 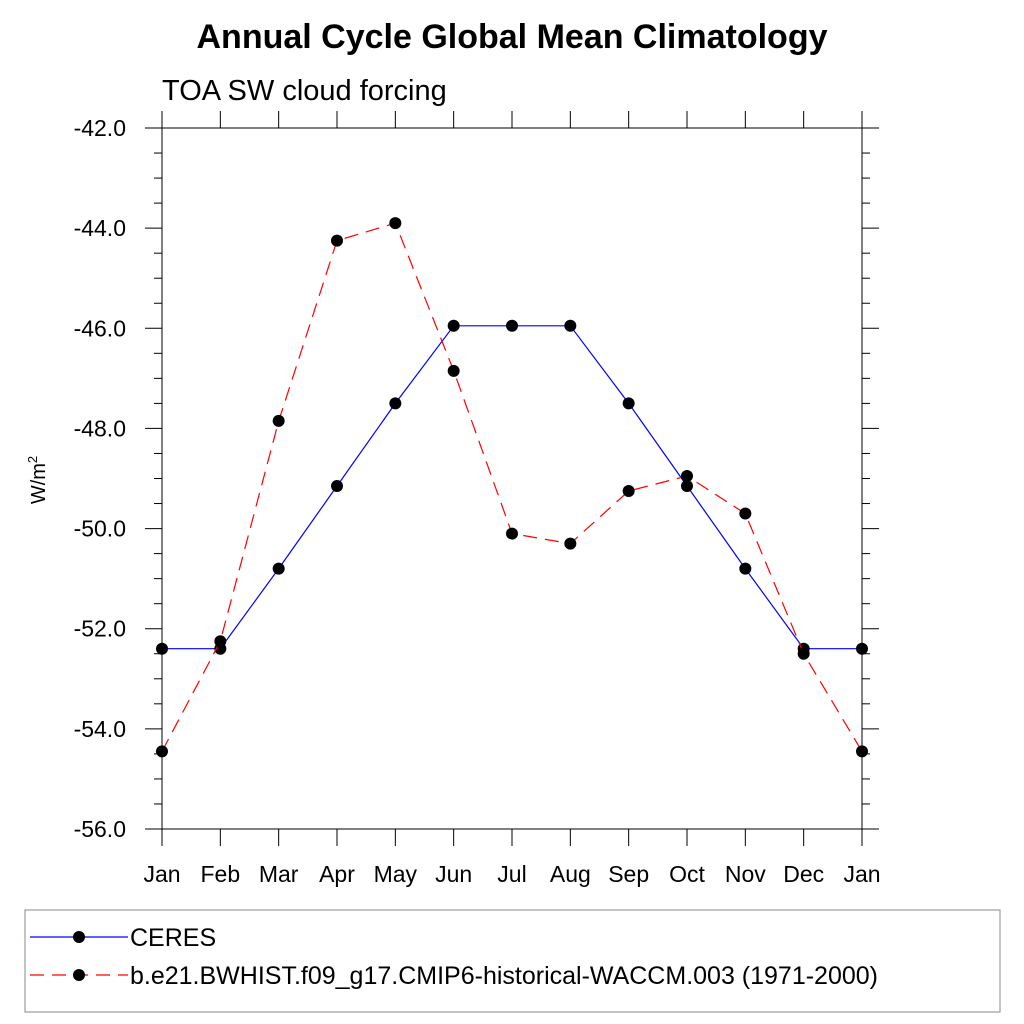 What do you see at coordinates (123, 938) in the screenshot?
I see `legend-item: CERES` at bounding box center [123, 938].